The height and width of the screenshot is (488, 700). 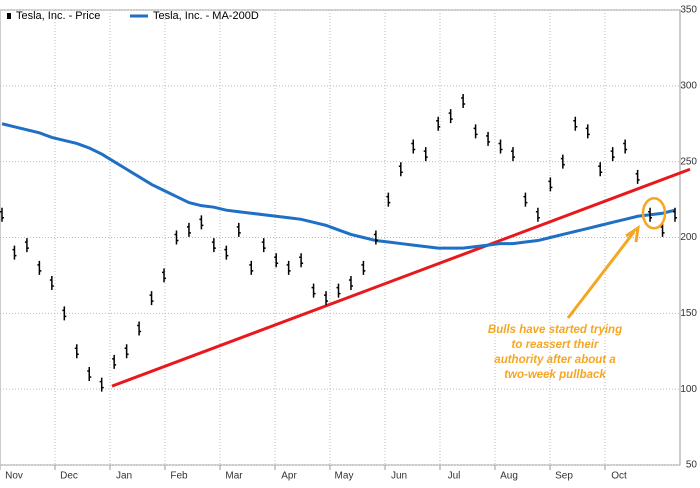 I want to click on x-tick-label: Jul, so click(x=454, y=476).